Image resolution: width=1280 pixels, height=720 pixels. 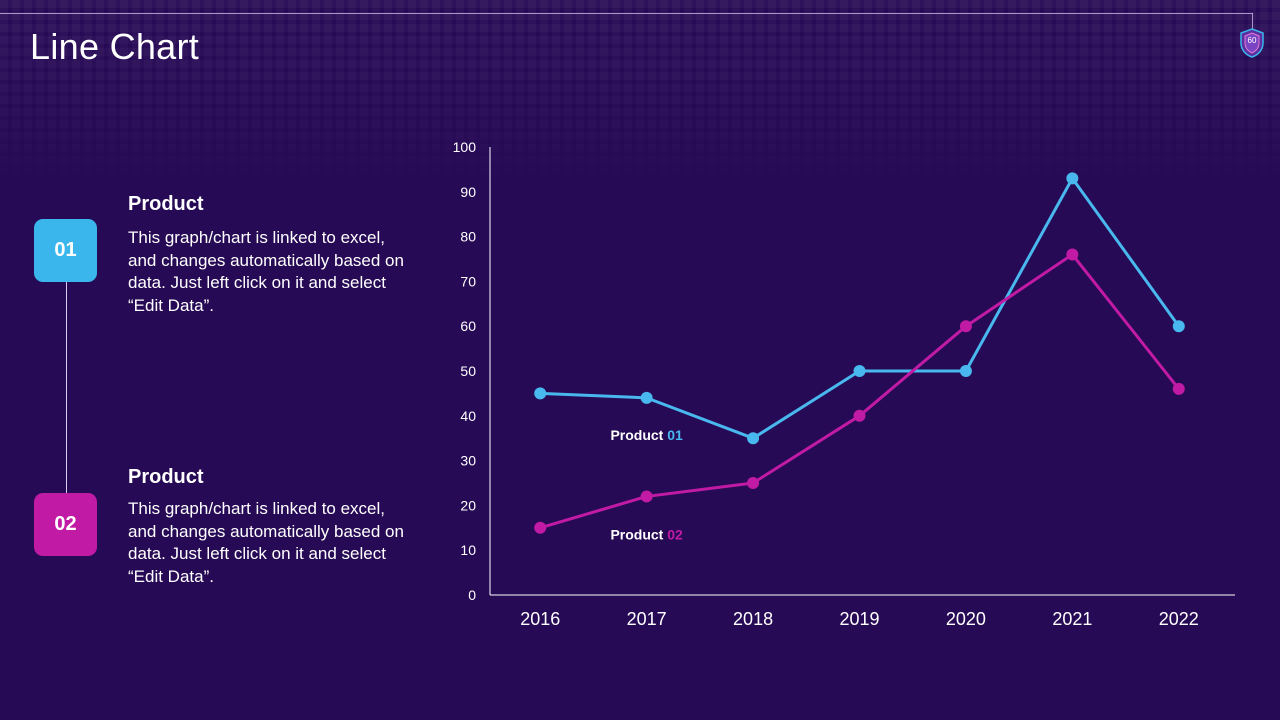 What do you see at coordinates (1072, 254) in the screenshot?
I see `product-2-point-2021` at bounding box center [1072, 254].